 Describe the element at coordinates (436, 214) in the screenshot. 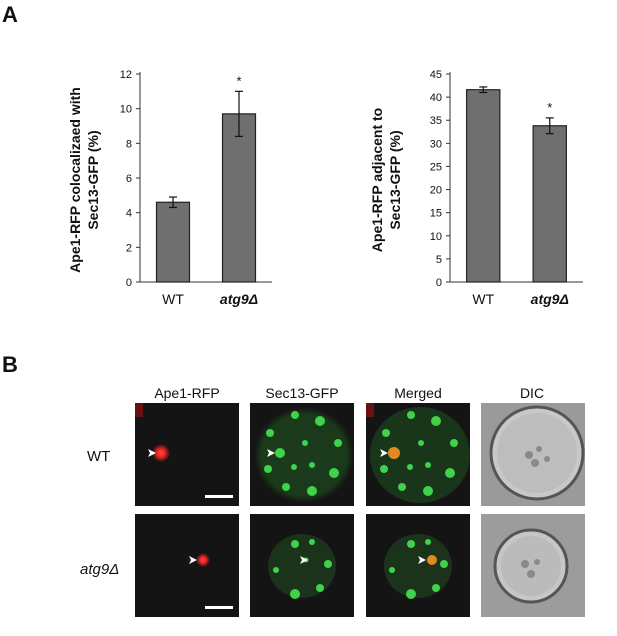

I see `right-chart-y-tick-label: 15` at that location.